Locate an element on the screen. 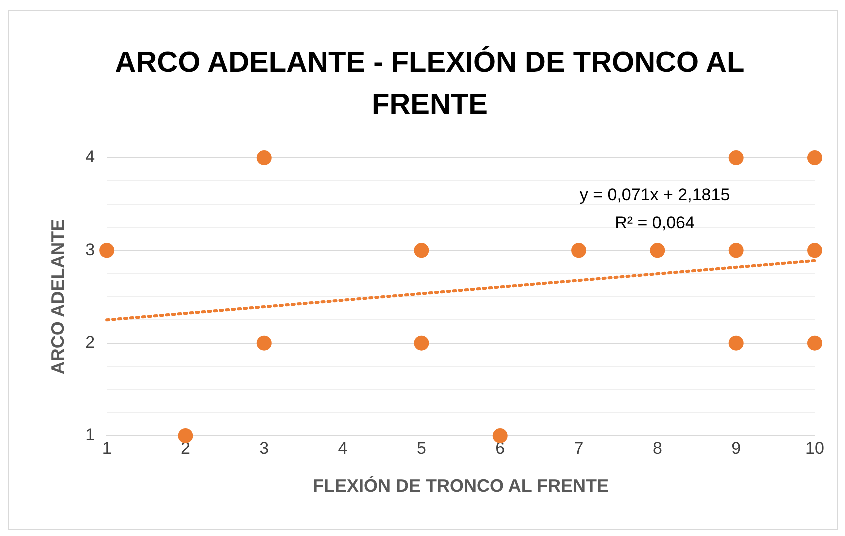 Image resolution: width=845 pixels, height=536 pixels. x-tick-label: 8 is located at coordinates (657, 448).